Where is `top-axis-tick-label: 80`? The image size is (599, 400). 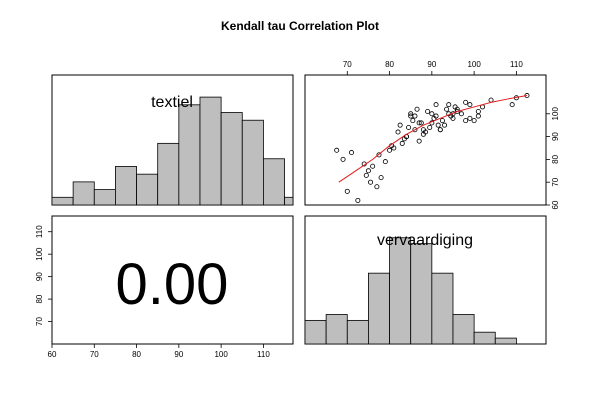 top-axis-tick-label: 80 is located at coordinates (389, 64).